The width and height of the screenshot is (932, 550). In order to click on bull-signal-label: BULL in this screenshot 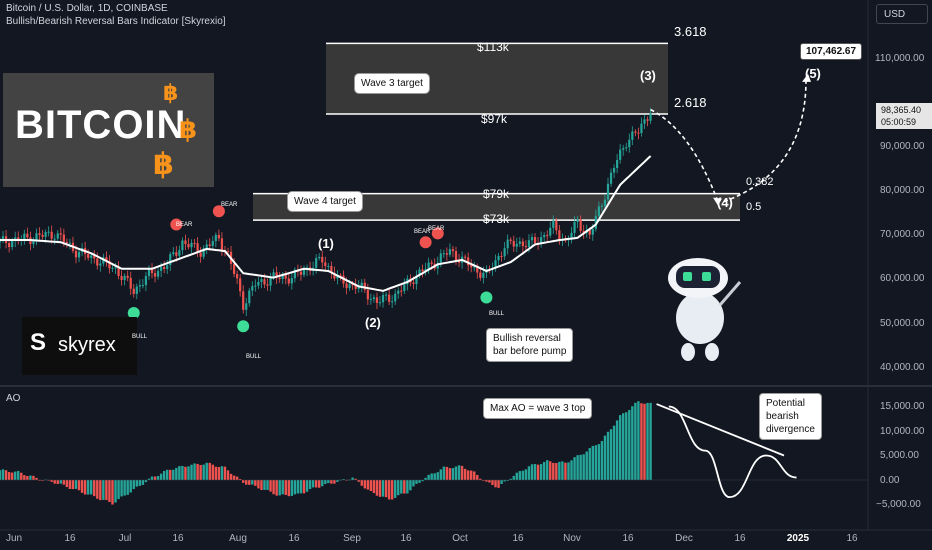, I will do `click(140, 337)`.